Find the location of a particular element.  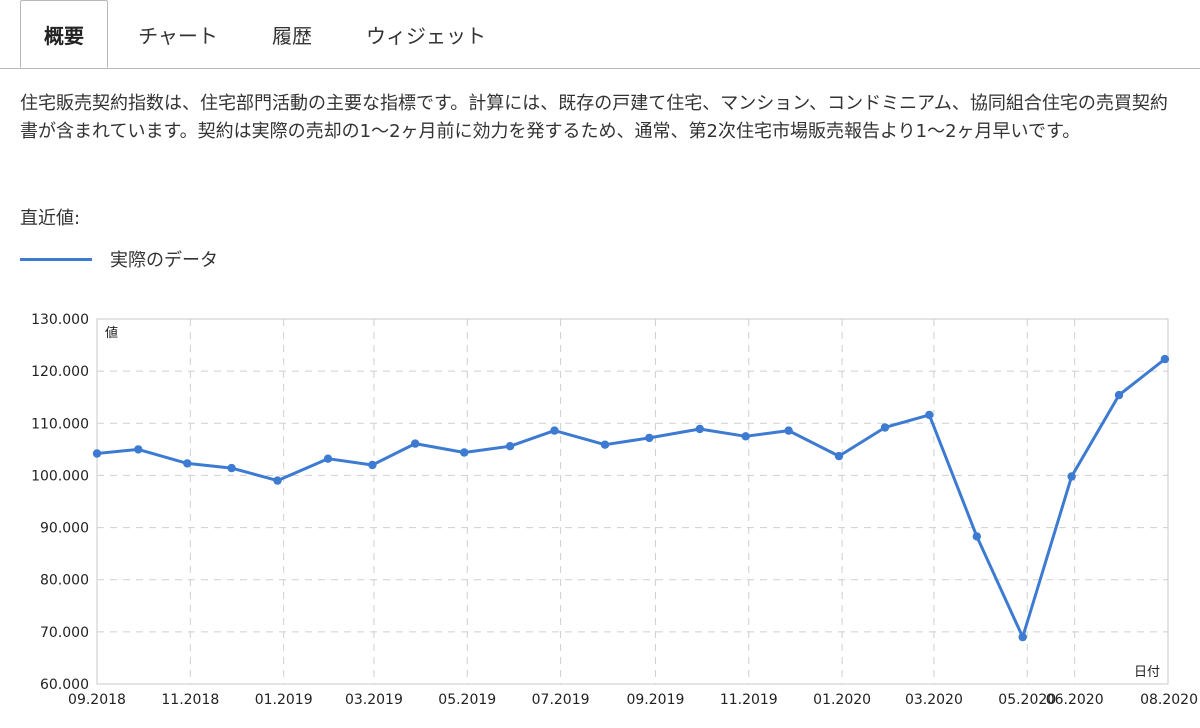

y-tick-label: 100.000 is located at coordinates (60, 476).